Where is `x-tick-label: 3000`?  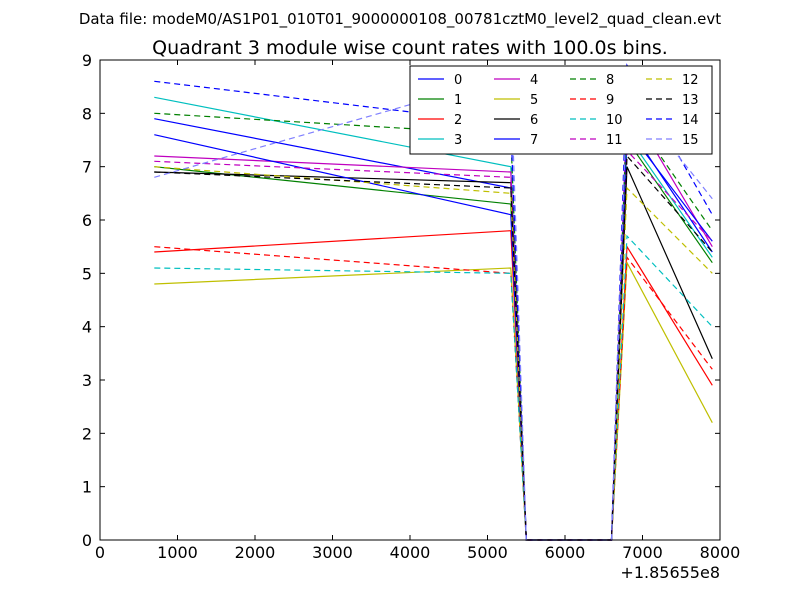 x-tick-label: 3000 is located at coordinates (332, 552).